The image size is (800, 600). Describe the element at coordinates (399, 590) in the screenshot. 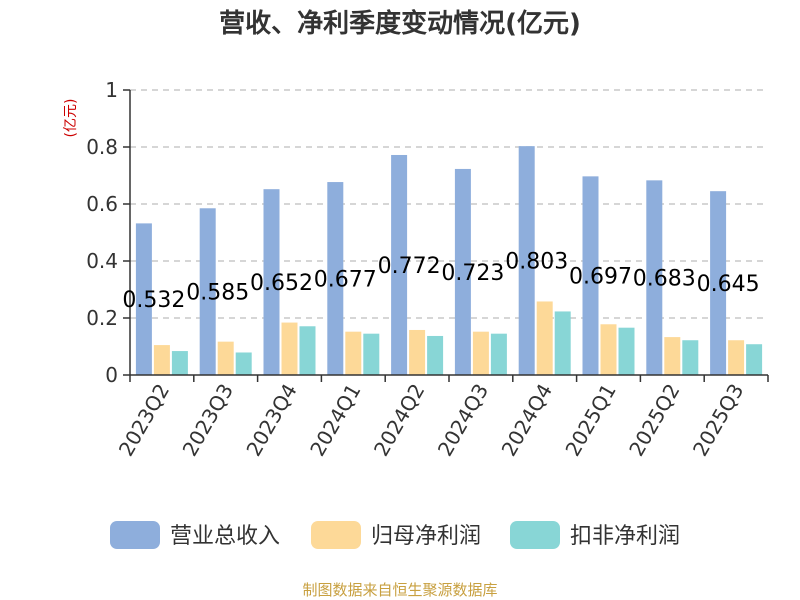

I see `source-note: 制图数据来自恒生聚源数据库` at that location.